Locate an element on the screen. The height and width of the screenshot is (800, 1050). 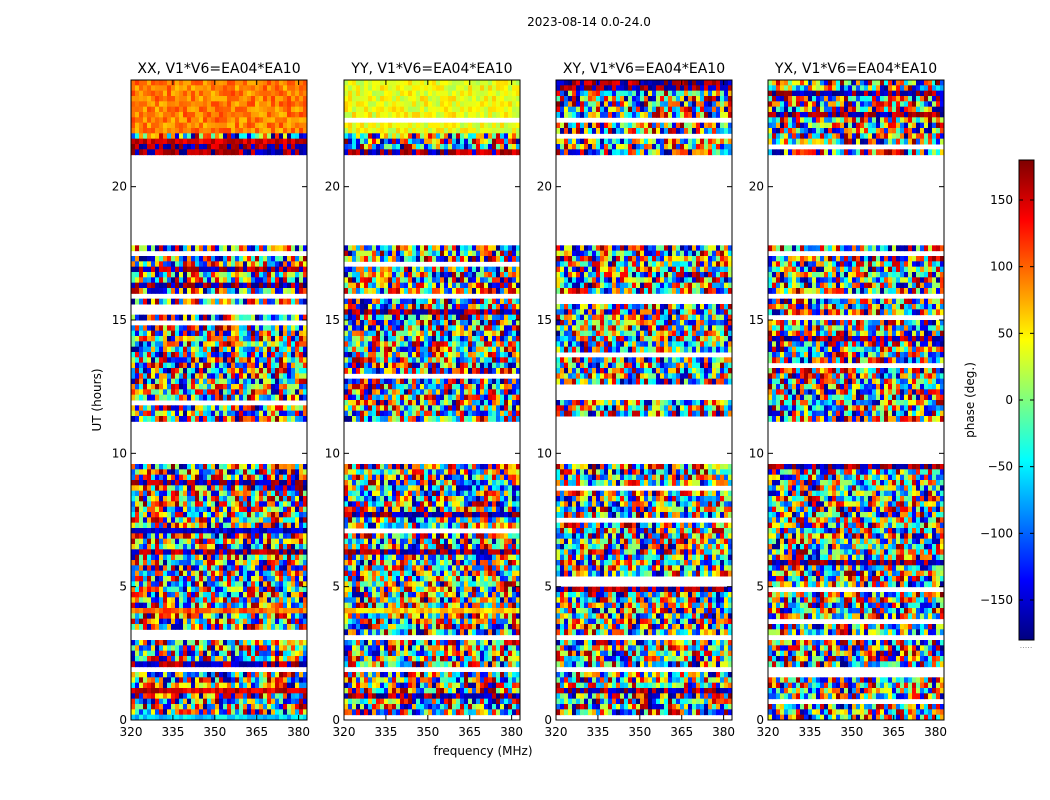
y-axis-label: UT (hours) is located at coordinates (97, 399).